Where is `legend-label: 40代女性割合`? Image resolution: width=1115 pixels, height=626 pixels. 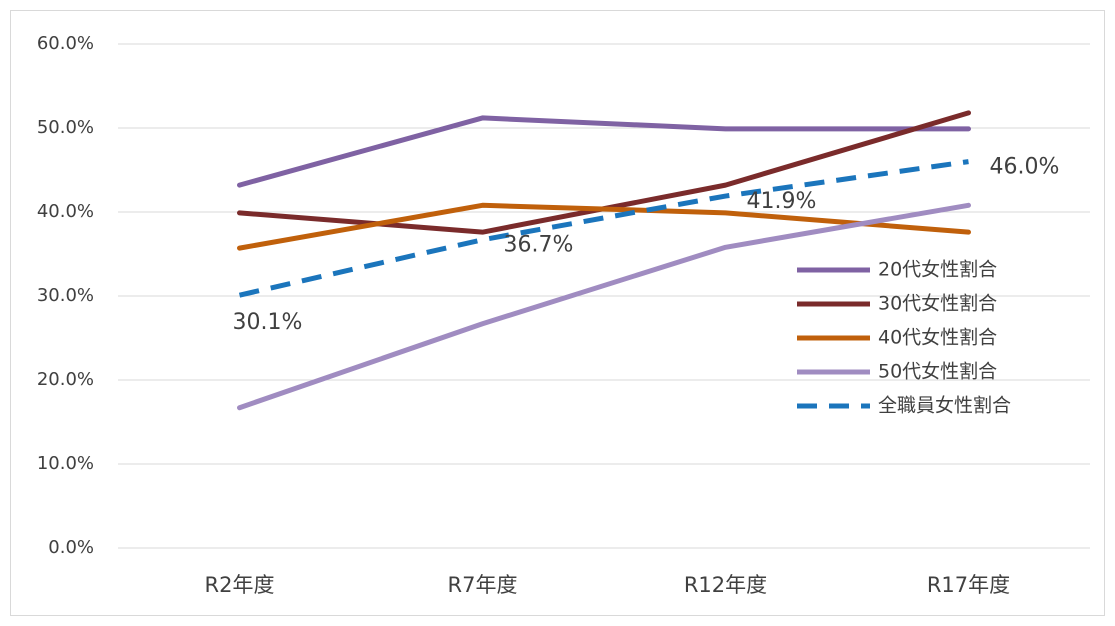 legend-label: 40代女性割合 is located at coordinates (937, 338).